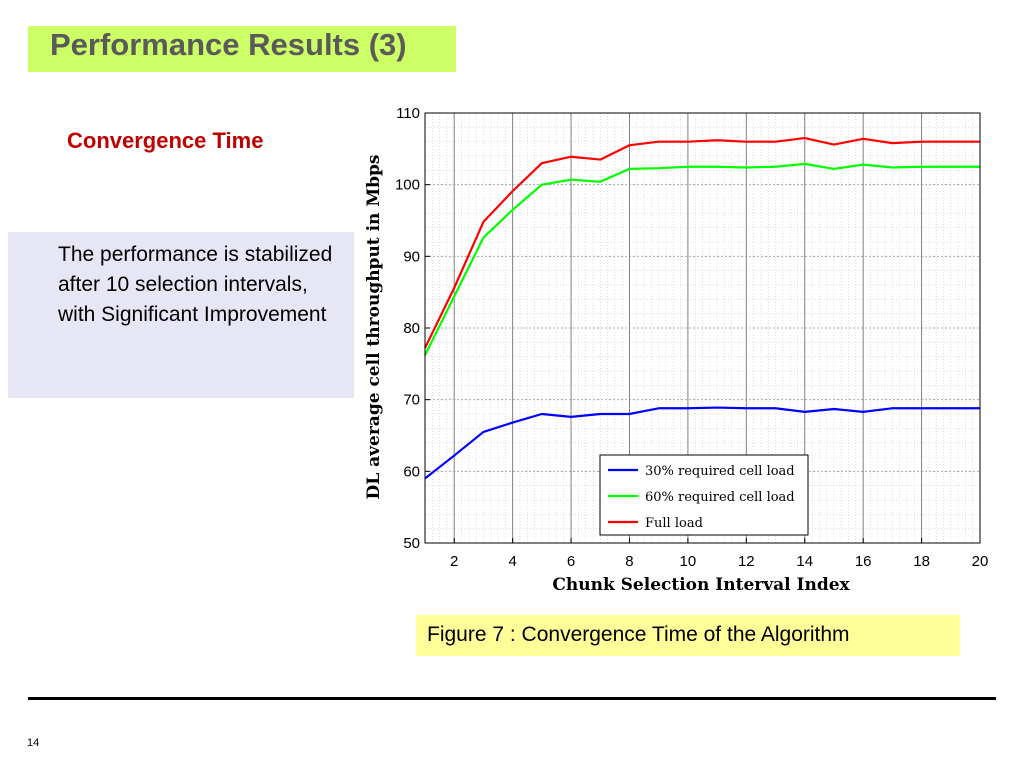 This screenshot has width=1024, height=768. What do you see at coordinates (804, 561) in the screenshot?
I see `x-tick-label: 14` at bounding box center [804, 561].